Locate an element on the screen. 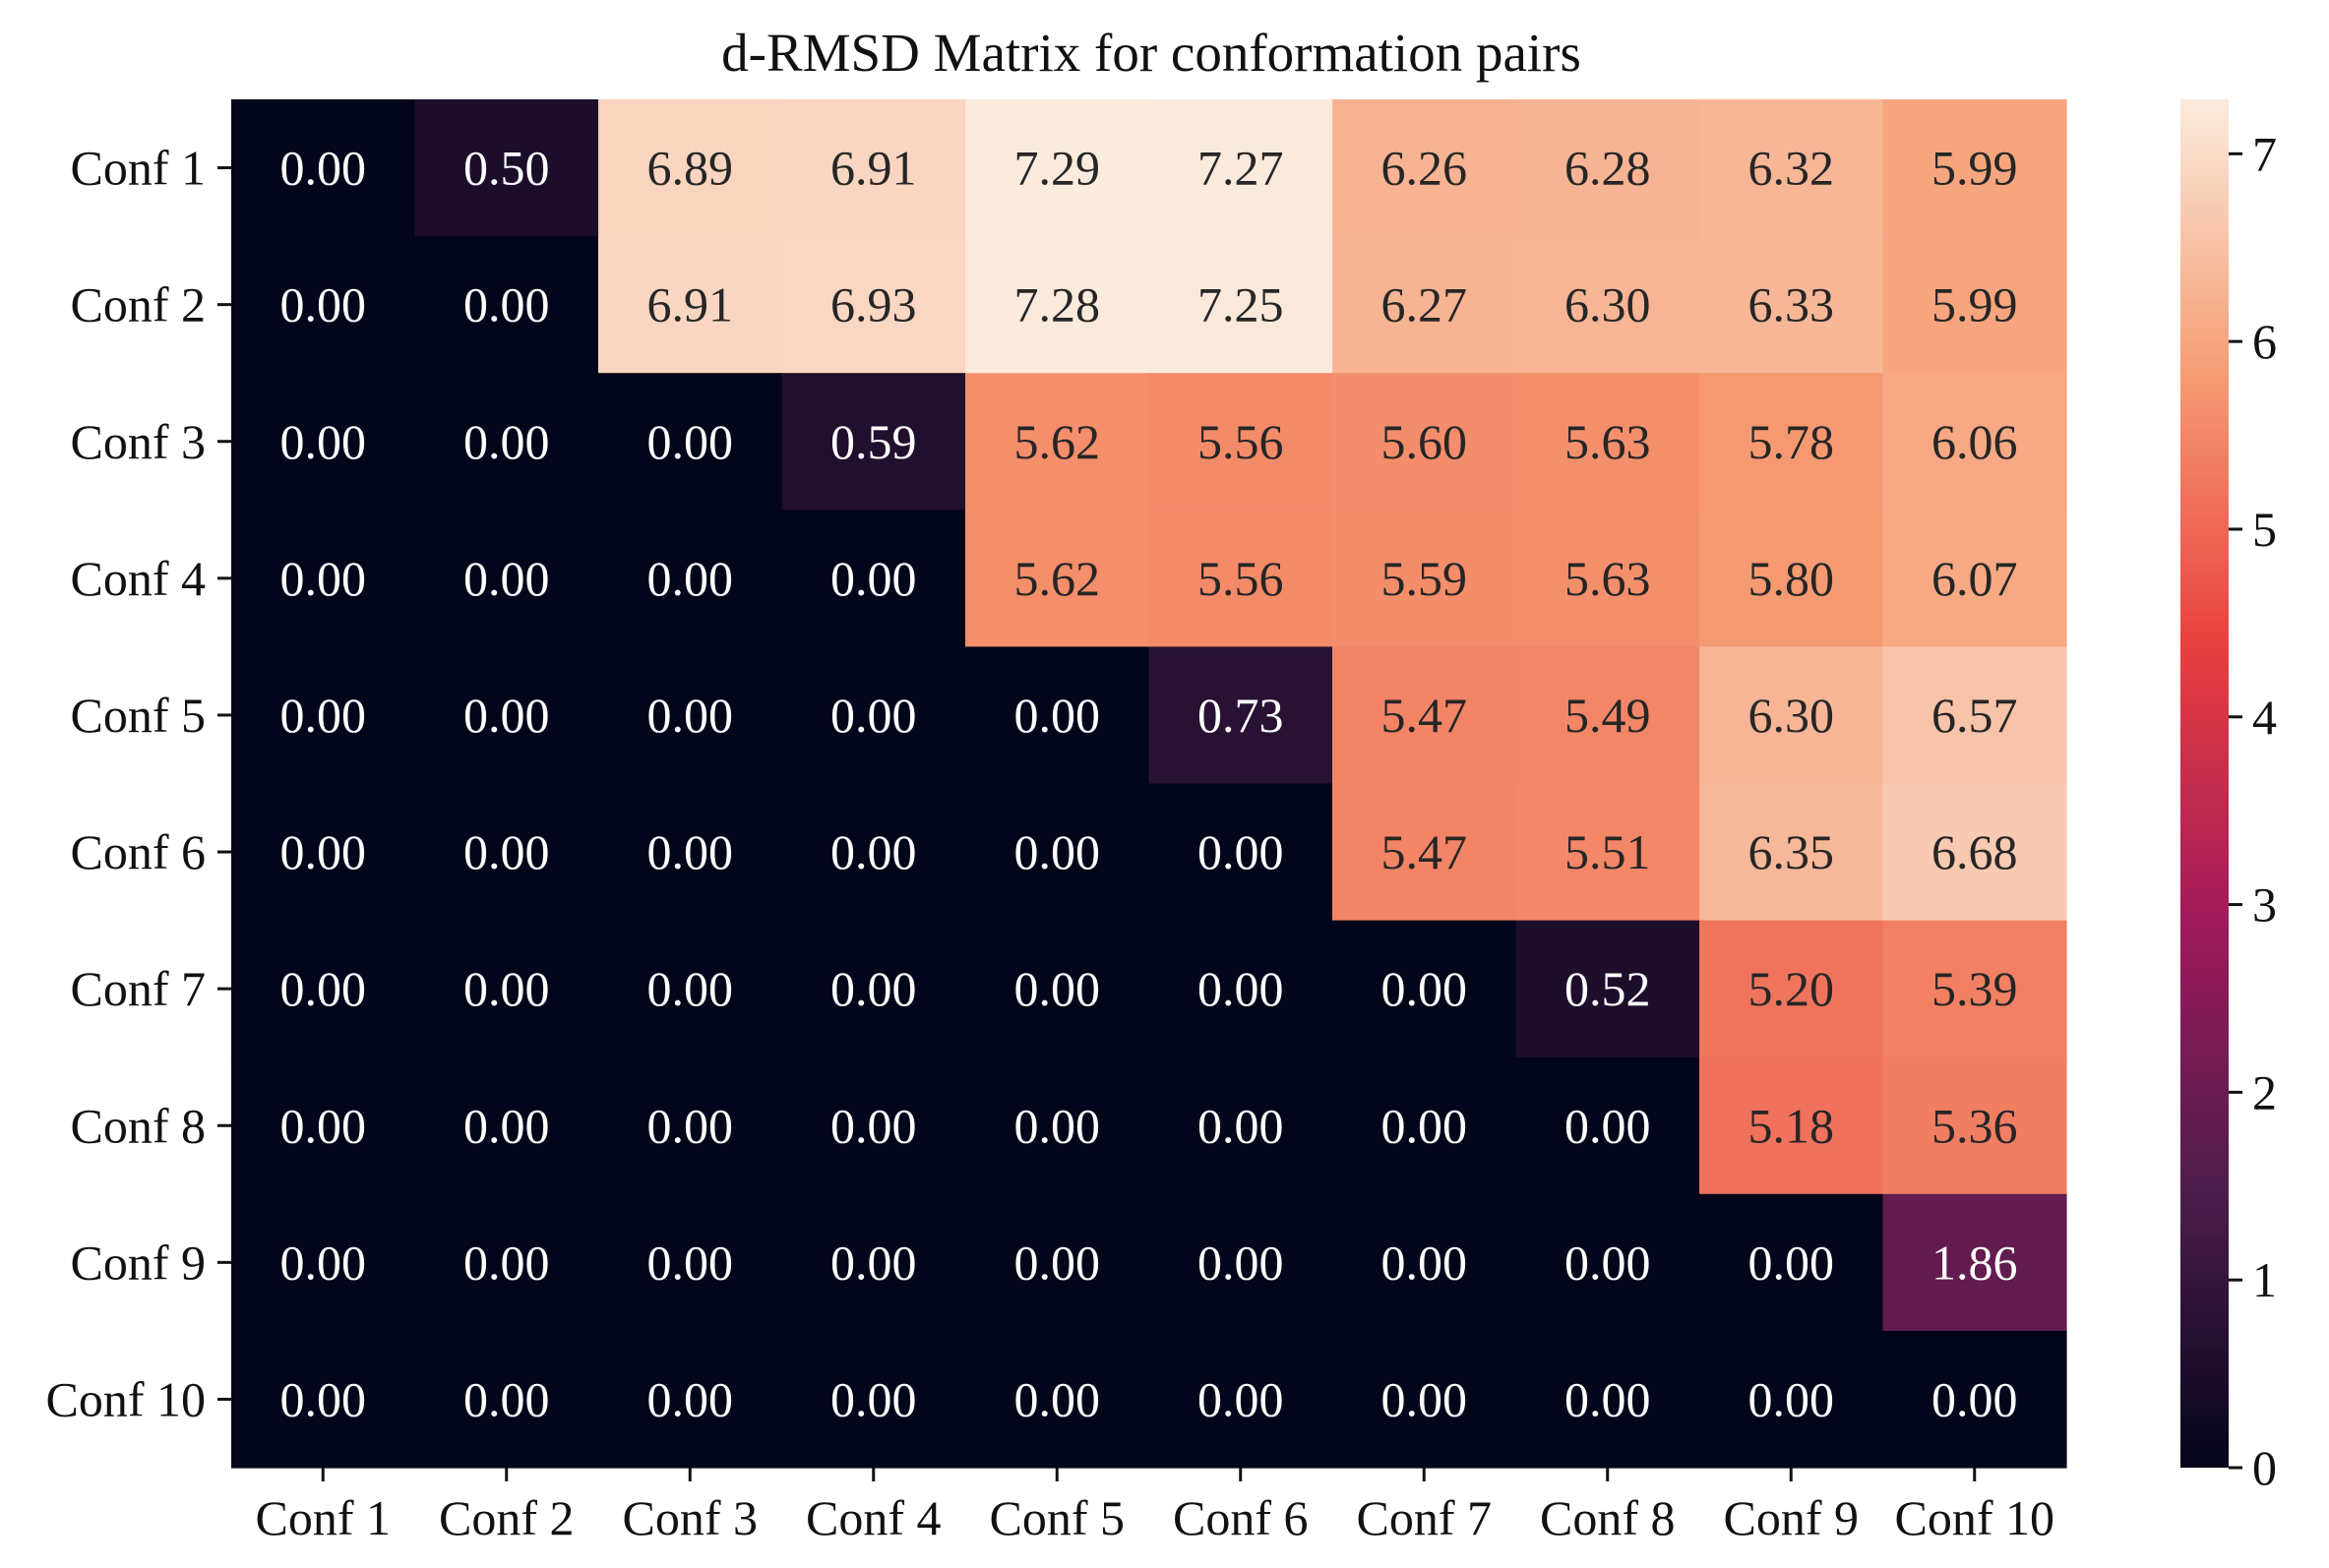 This screenshot has width=2329, height=1568. heatmap-cell-r9-c1 is located at coordinates (323, 1263).